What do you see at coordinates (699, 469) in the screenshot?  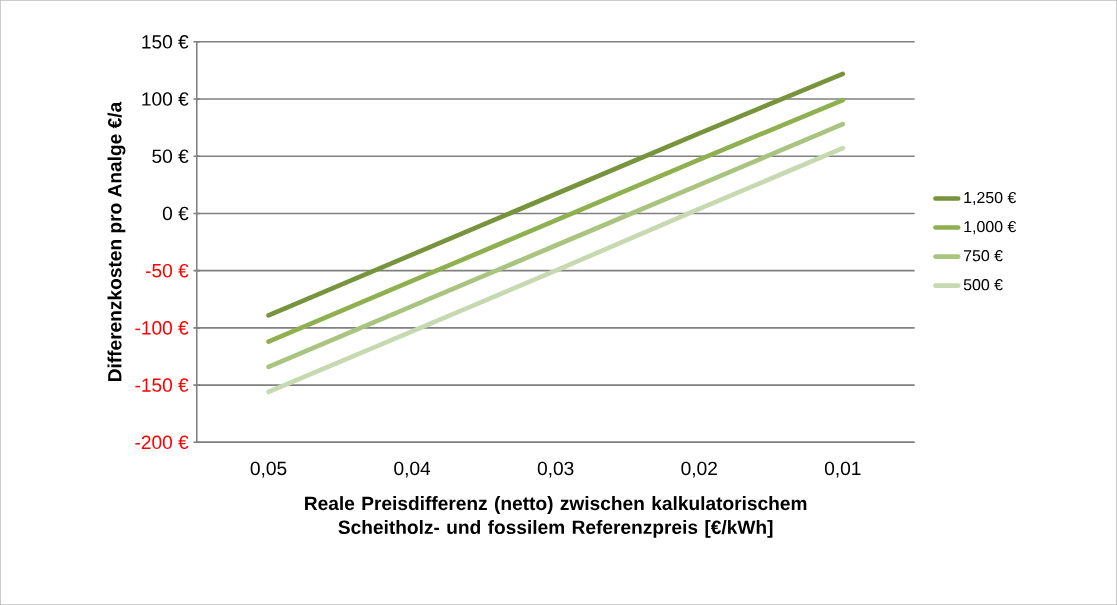 I see `x-tick-label: 0,02` at bounding box center [699, 469].